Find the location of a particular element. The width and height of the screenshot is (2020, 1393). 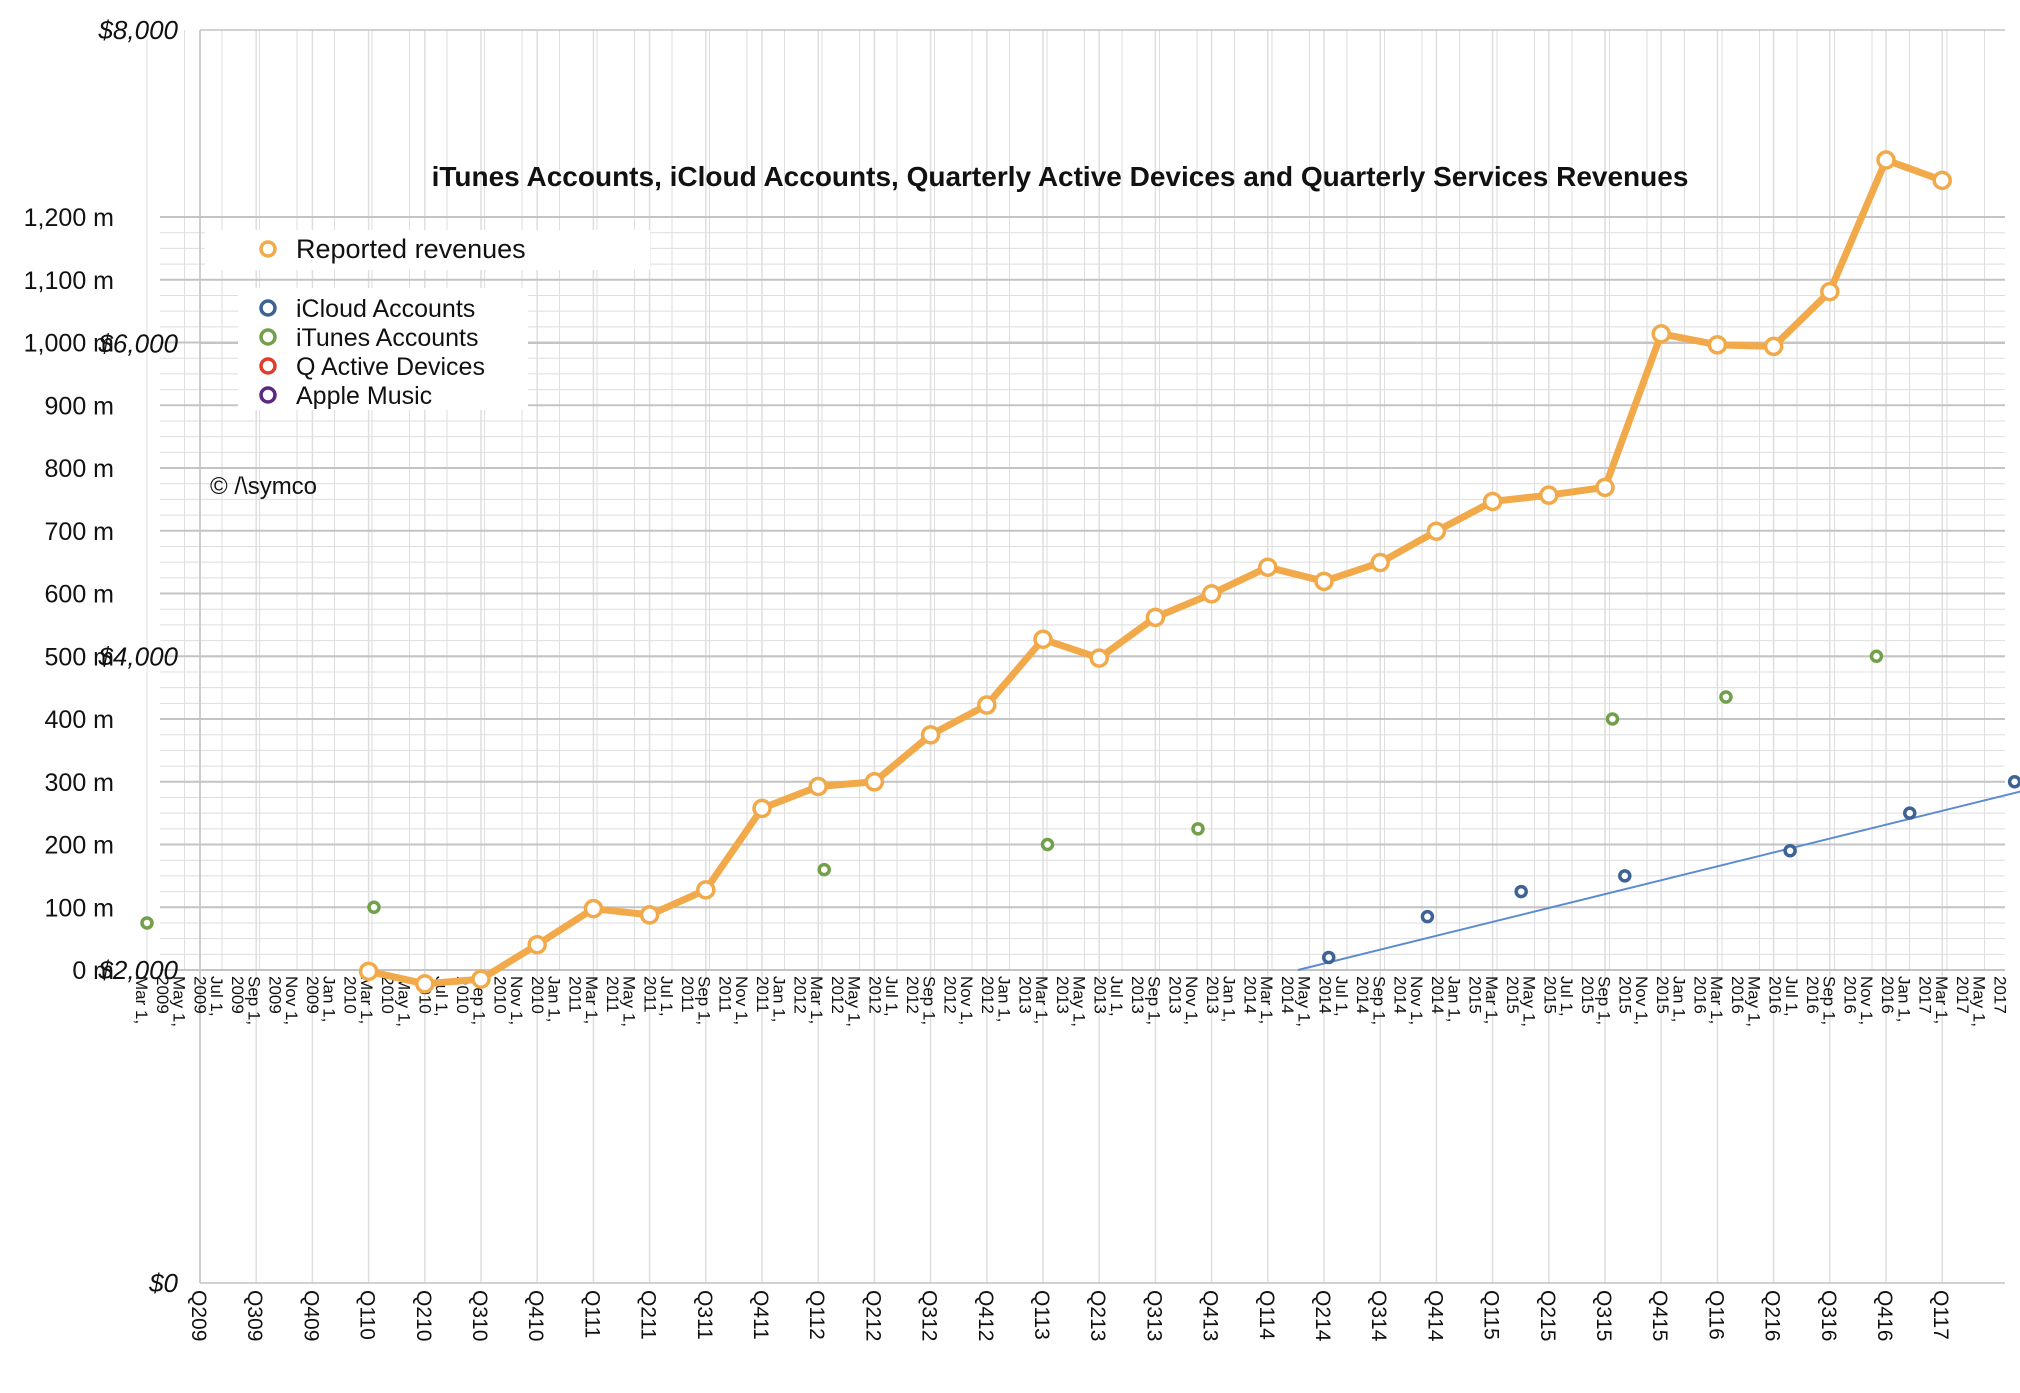

legend-box-revenue is located at coordinates (427, 250).